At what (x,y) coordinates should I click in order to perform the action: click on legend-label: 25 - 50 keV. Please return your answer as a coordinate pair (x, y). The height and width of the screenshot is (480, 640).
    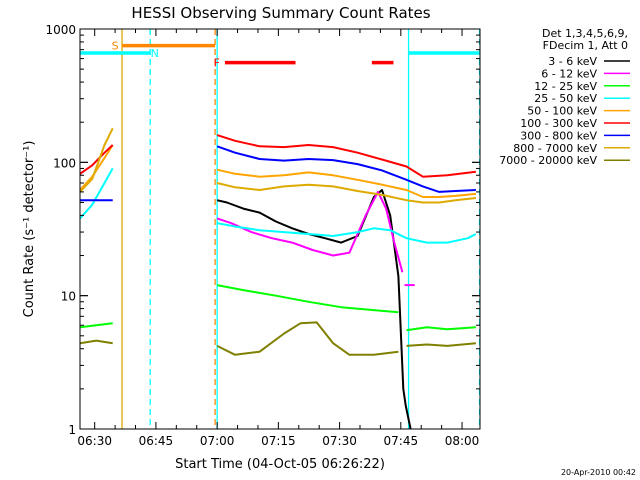
    Looking at the image, I should click on (565, 98).